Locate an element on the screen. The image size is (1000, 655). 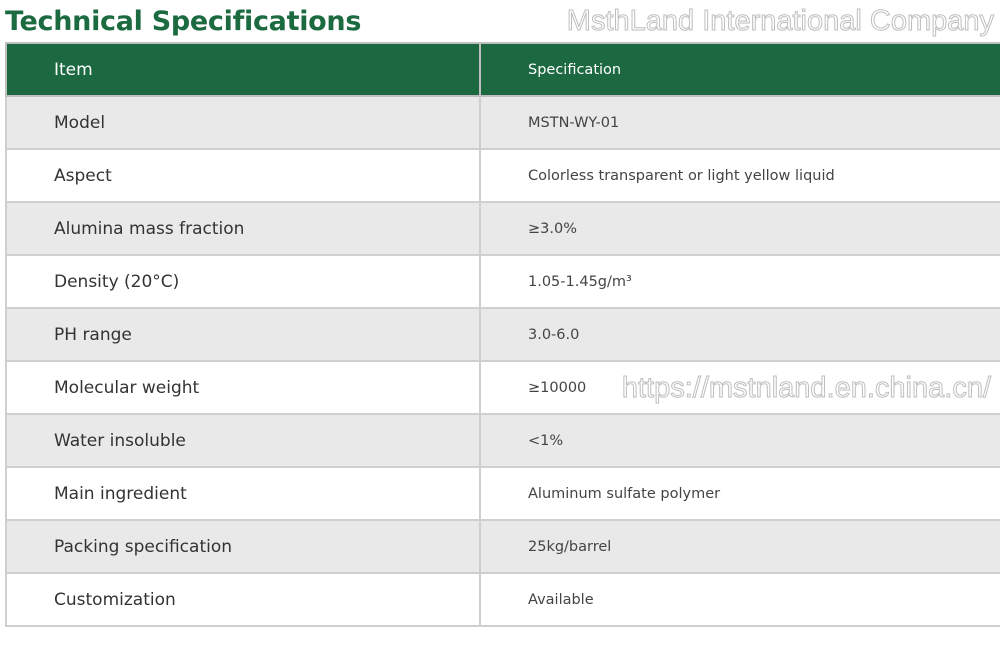
header-specification: Specification is located at coordinates (739, 69).